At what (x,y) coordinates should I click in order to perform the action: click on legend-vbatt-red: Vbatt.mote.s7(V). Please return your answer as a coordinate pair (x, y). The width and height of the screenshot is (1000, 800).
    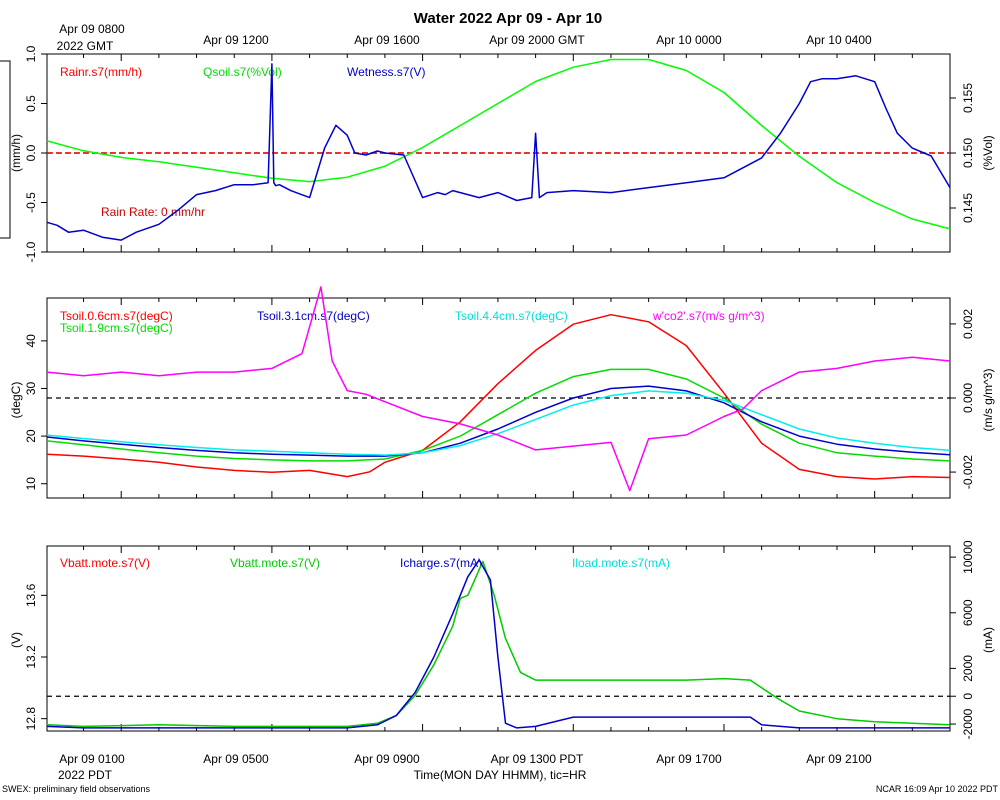
    Looking at the image, I should click on (105, 563).